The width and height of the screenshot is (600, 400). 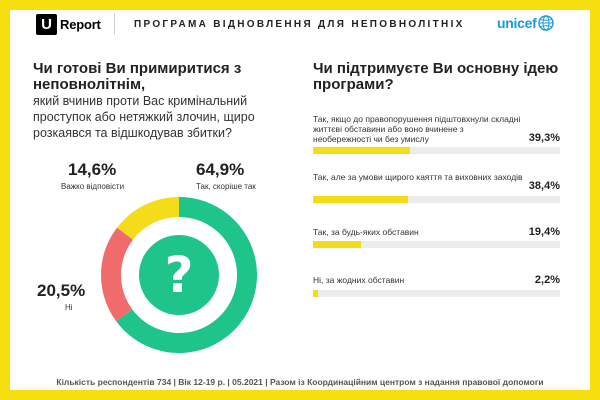 I want to click on ureport-logo-mark: U, so click(x=46, y=24).